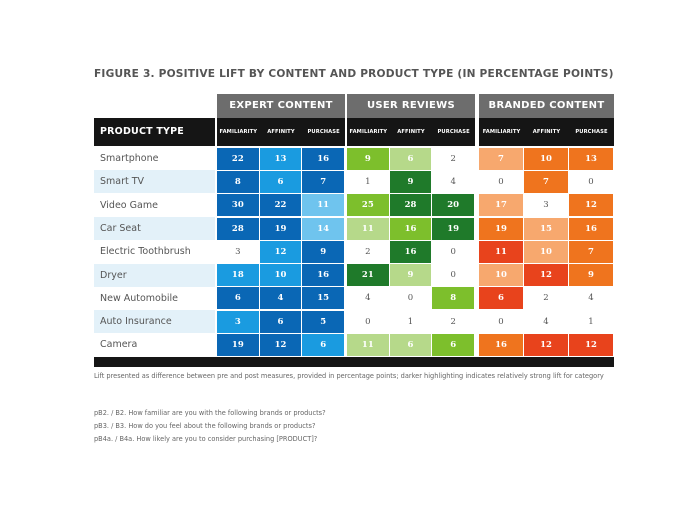  I want to click on heatmap-cell: 17, so click(501, 205).